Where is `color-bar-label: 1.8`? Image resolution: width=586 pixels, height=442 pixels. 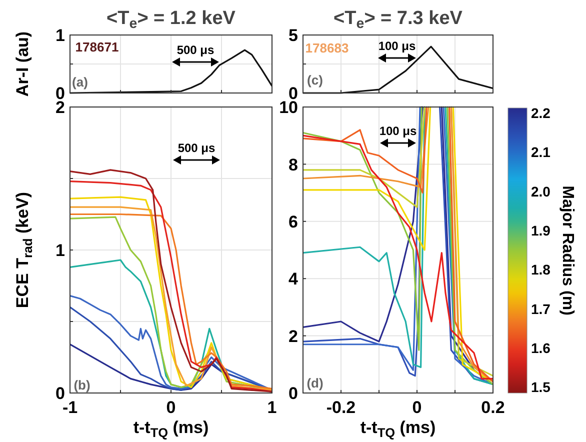 color-bar-label: 1.8 is located at coordinates (541, 270).